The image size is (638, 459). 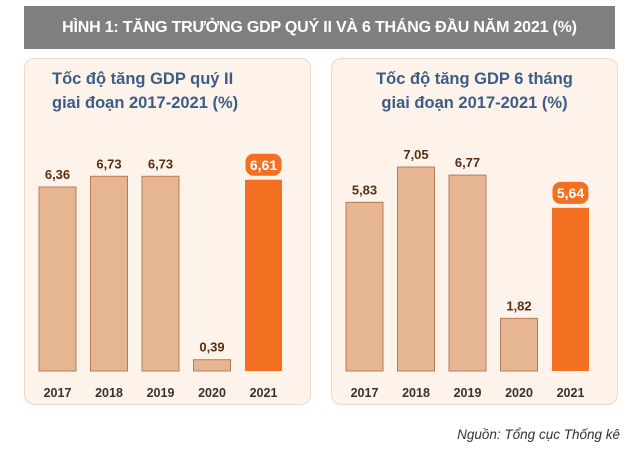 I want to click on value-label-2021: 5,64, so click(x=570, y=193).